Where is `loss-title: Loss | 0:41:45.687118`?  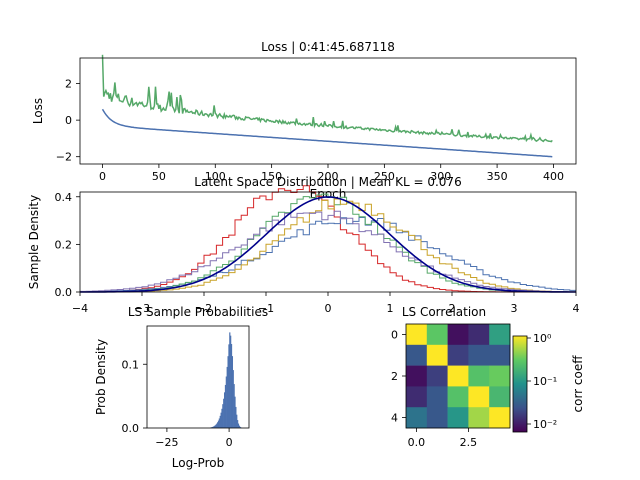
loss-title: Loss | 0:41:45.687118 is located at coordinates (328, 47).